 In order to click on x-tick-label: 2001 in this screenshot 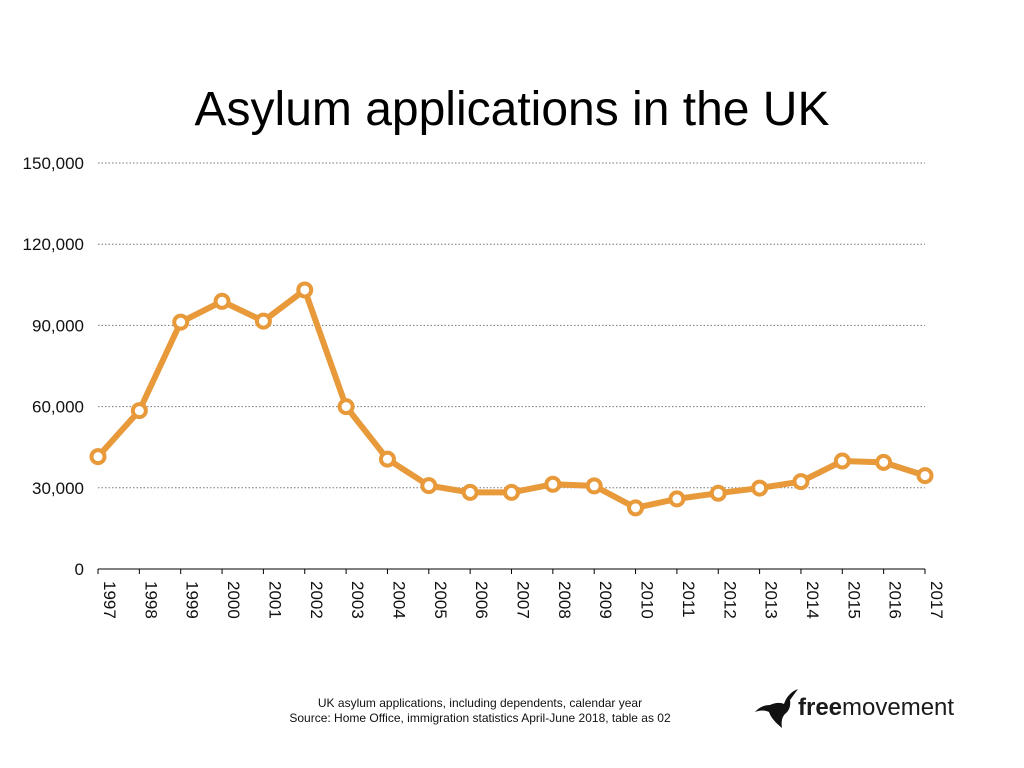, I will do `click(274, 600)`.